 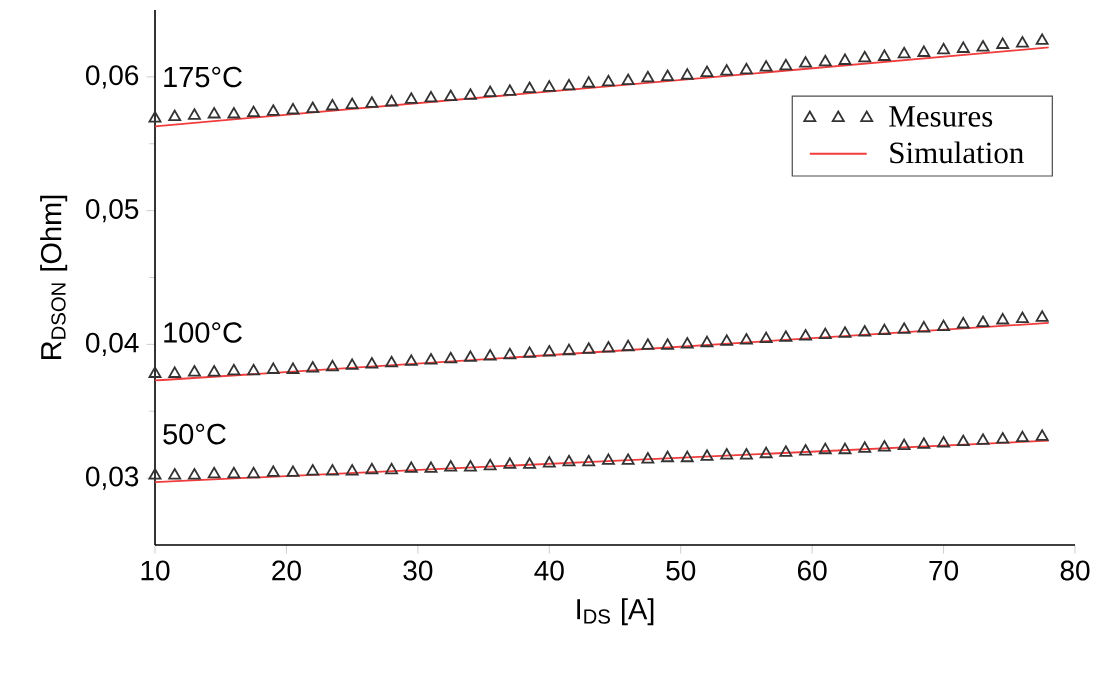 What do you see at coordinates (112, 77) in the screenshot?
I see `y-tick-label: 0,06` at bounding box center [112, 77].